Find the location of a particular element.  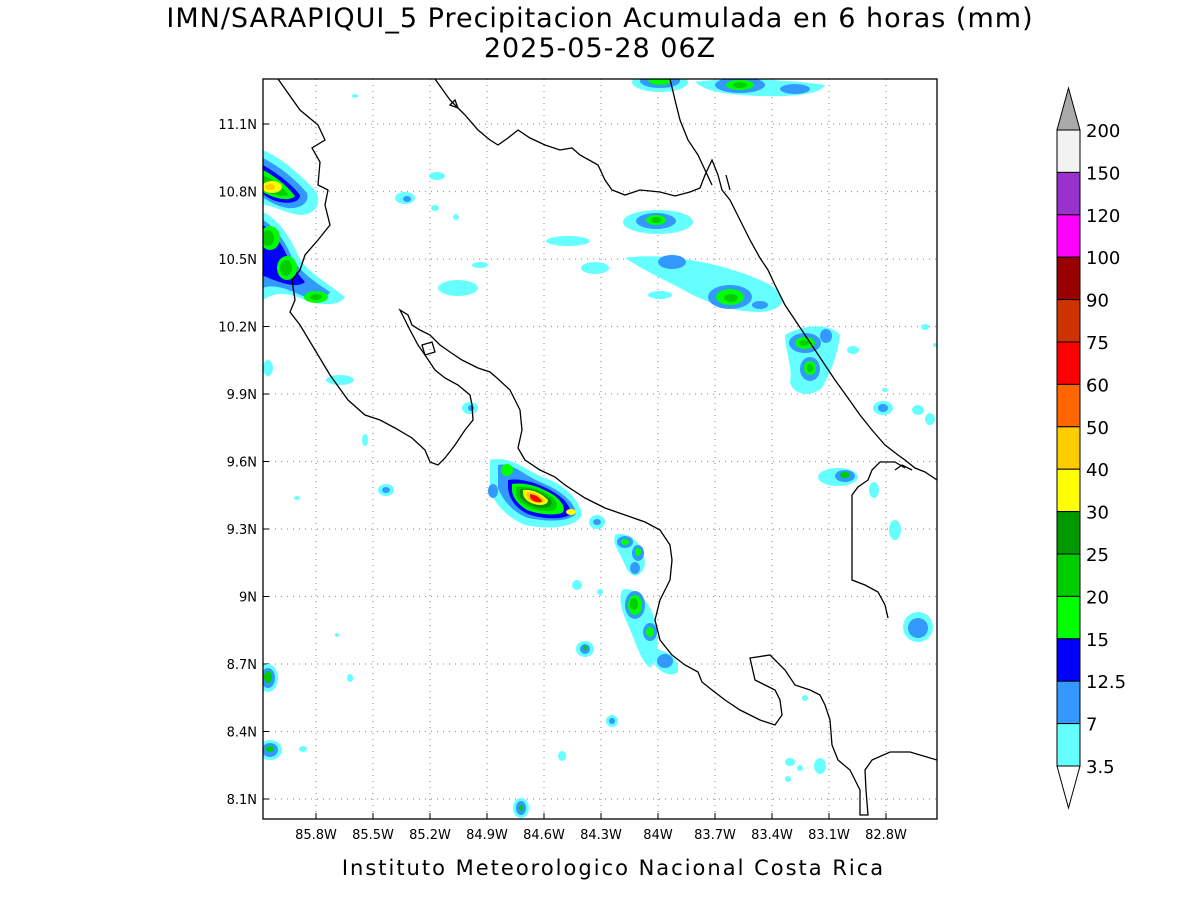

lon-label: 83.7W is located at coordinates (715, 835).